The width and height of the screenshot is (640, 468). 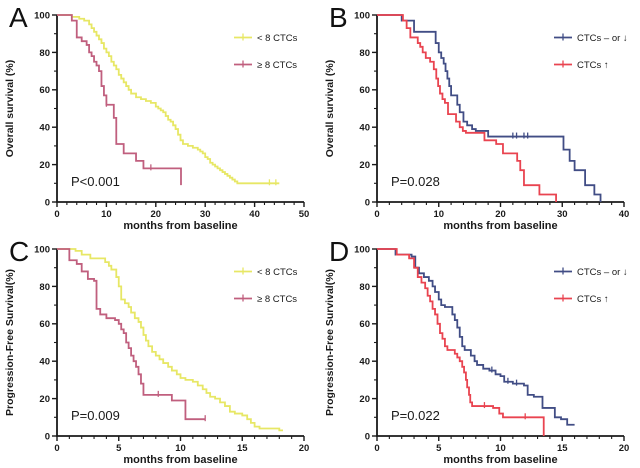 I want to click on p-value-label: P=0.009, so click(x=95, y=415).